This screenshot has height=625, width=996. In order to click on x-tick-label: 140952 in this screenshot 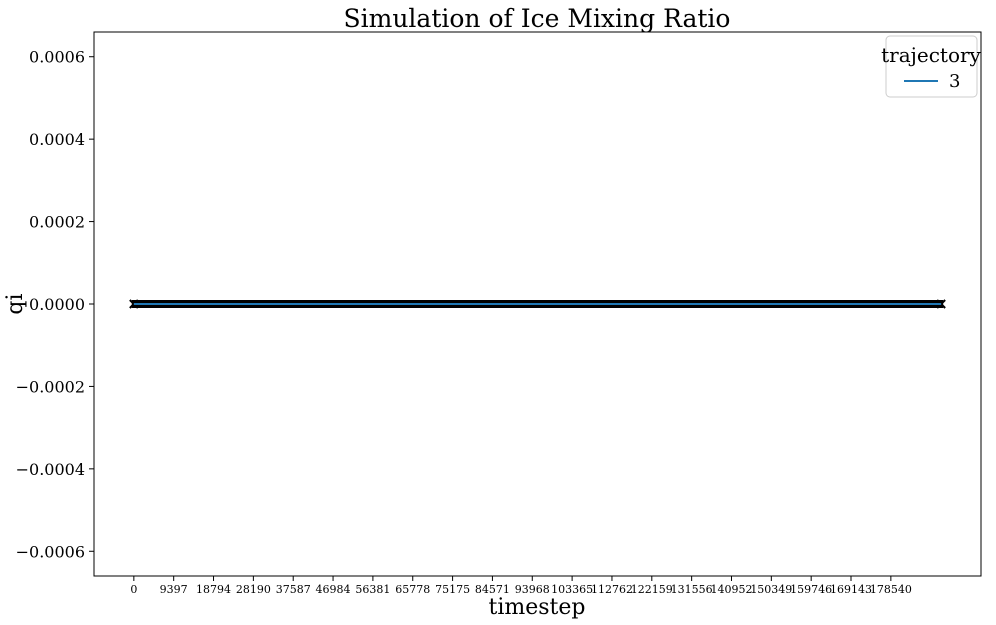, I will do `click(731, 589)`.